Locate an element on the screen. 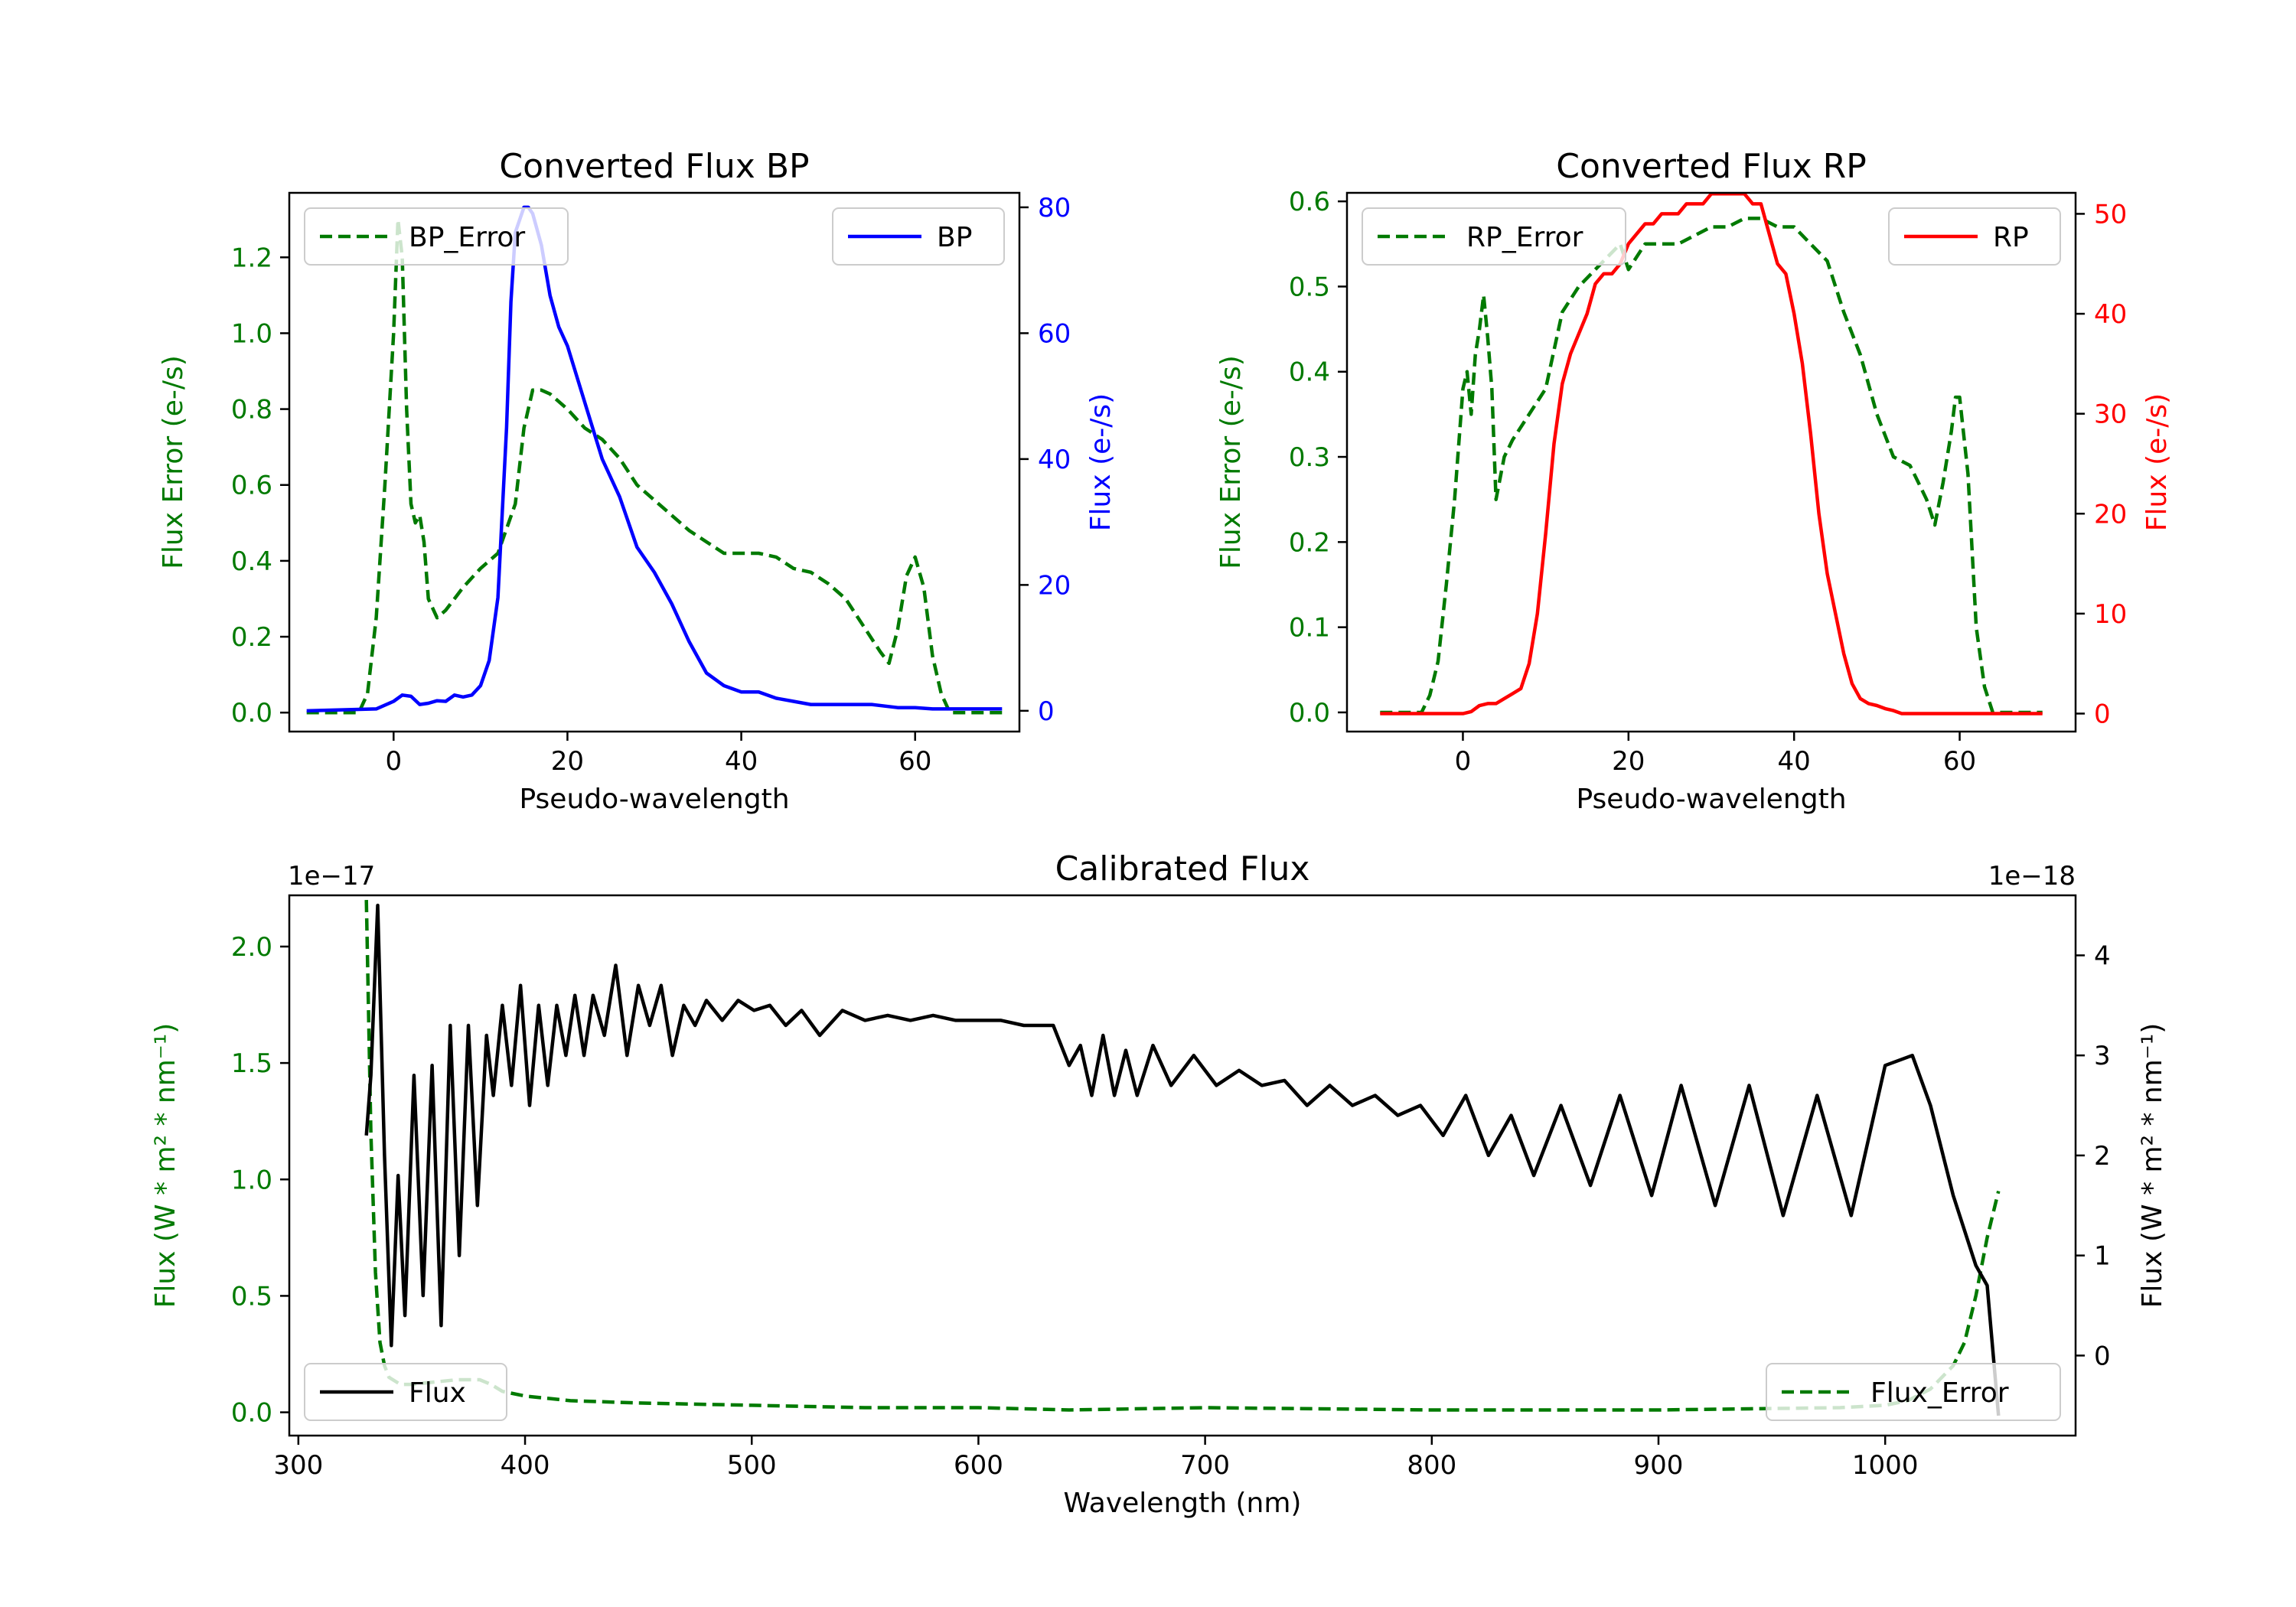 The width and height of the screenshot is (2296, 1607). legend-label: BP_Error is located at coordinates (467, 237).